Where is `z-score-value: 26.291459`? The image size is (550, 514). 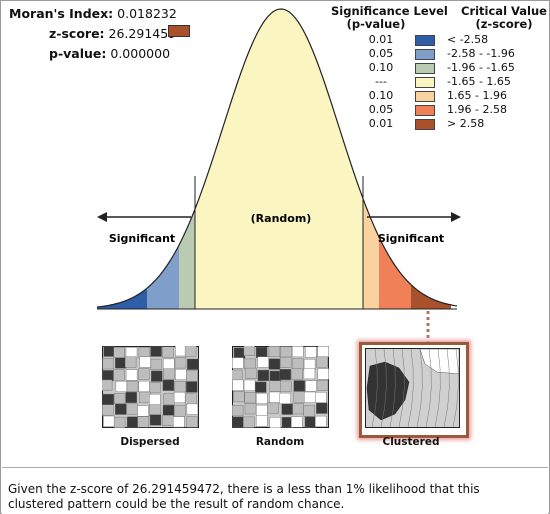
z-score-value: 26.291459 is located at coordinates (142, 33).